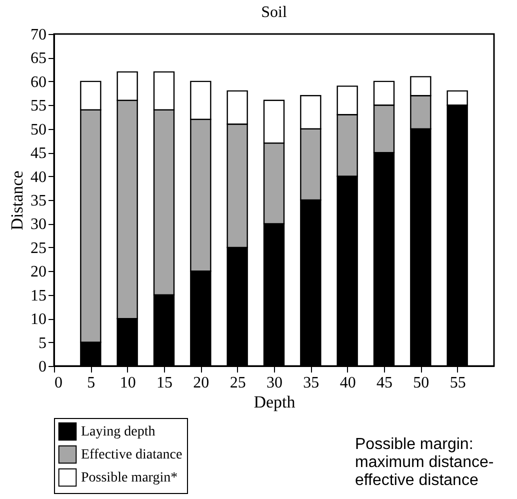  I want to click on y-tick-label: 35, so click(38, 201).